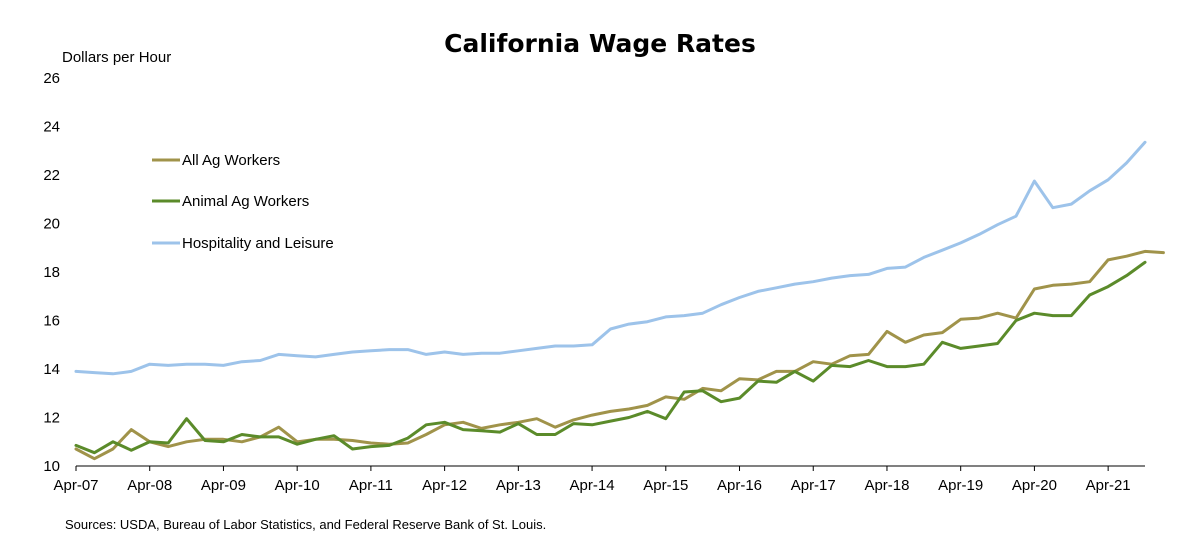 Image resolution: width=1200 pixels, height=550 pixels. Describe the element at coordinates (297, 485) in the screenshot. I see `x-tick-label: Apr-10` at that location.